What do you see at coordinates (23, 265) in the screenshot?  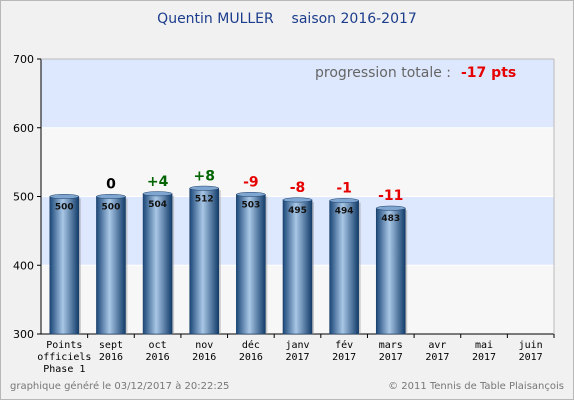 I see `ytick-label: 400` at bounding box center [23, 265].